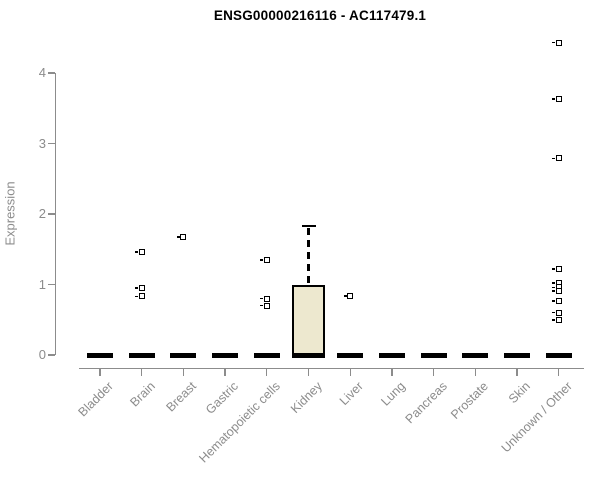  Describe the element at coordinates (42, 143) in the screenshot. I see `y-tick-label: 3` at that location.